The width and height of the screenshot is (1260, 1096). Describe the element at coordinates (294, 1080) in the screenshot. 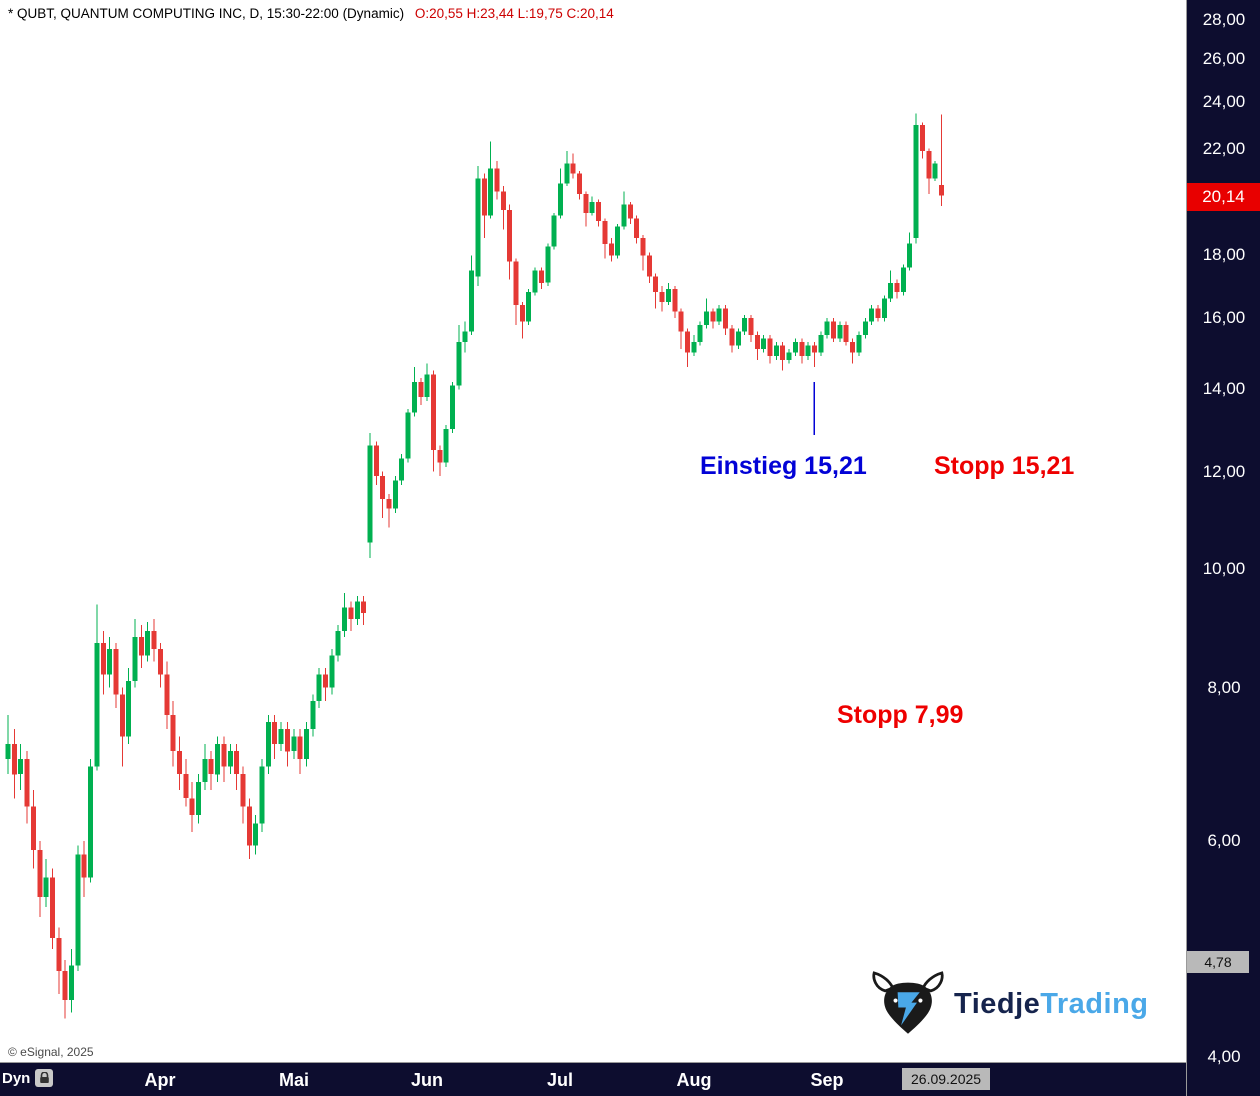

I see `month-label: Mai` at that location.